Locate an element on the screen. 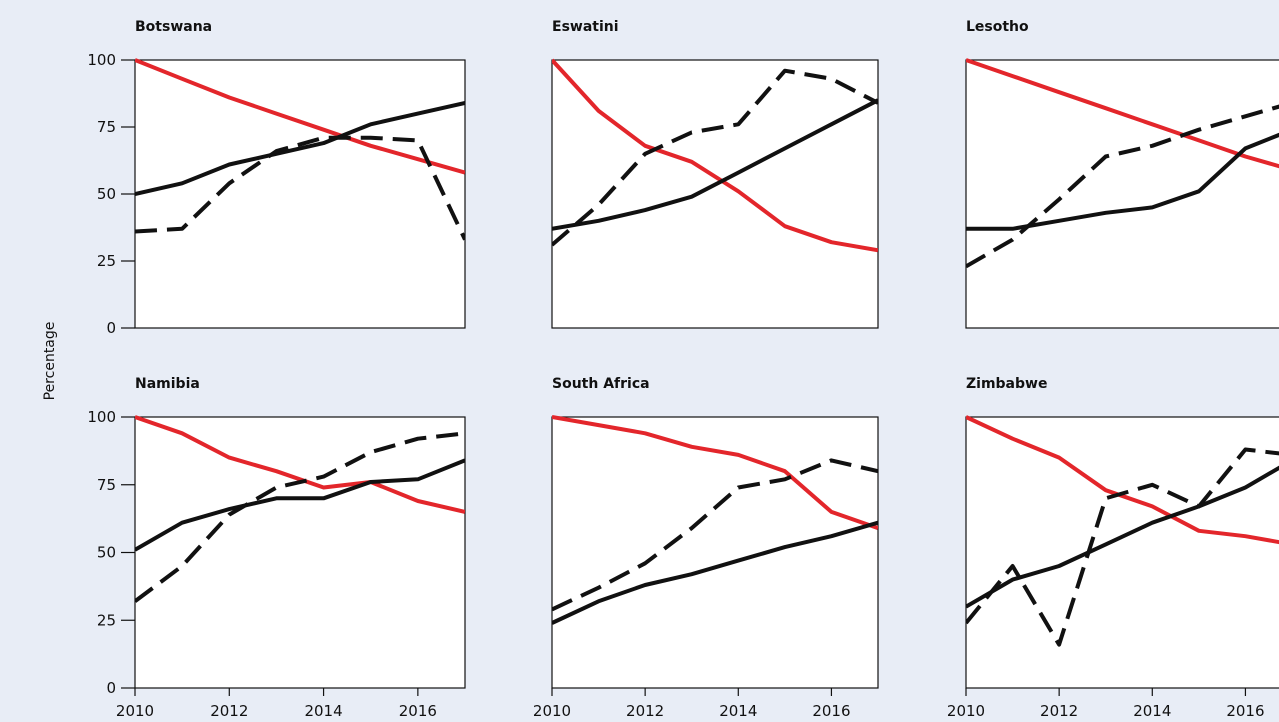  panel-title: Namibia is located at coordinates (167, 384).